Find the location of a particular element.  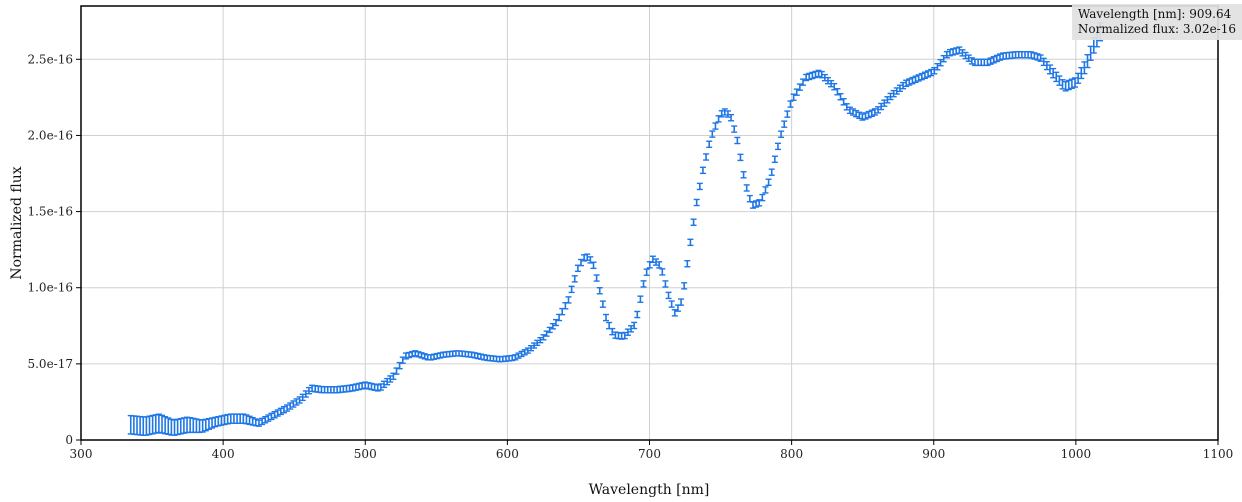

y-tick-label: 0 is located at coordinates (69, 440).